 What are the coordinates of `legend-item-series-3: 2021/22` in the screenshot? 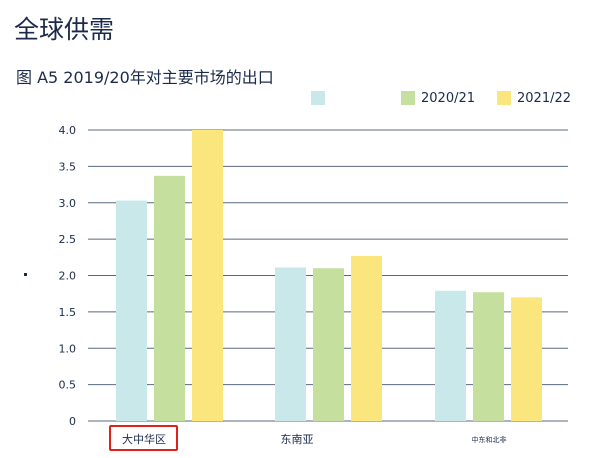 It's located at (534, 98).